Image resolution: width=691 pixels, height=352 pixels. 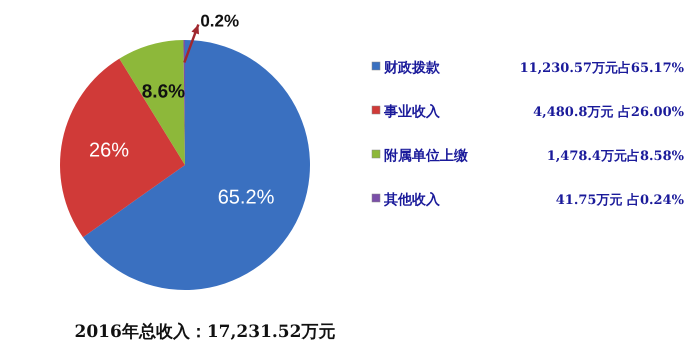 What do you see at coordinates (615, 156) in the screenshot?
I see `text: 1,478.4万元占8.58%` at bounding box center [615, 156].